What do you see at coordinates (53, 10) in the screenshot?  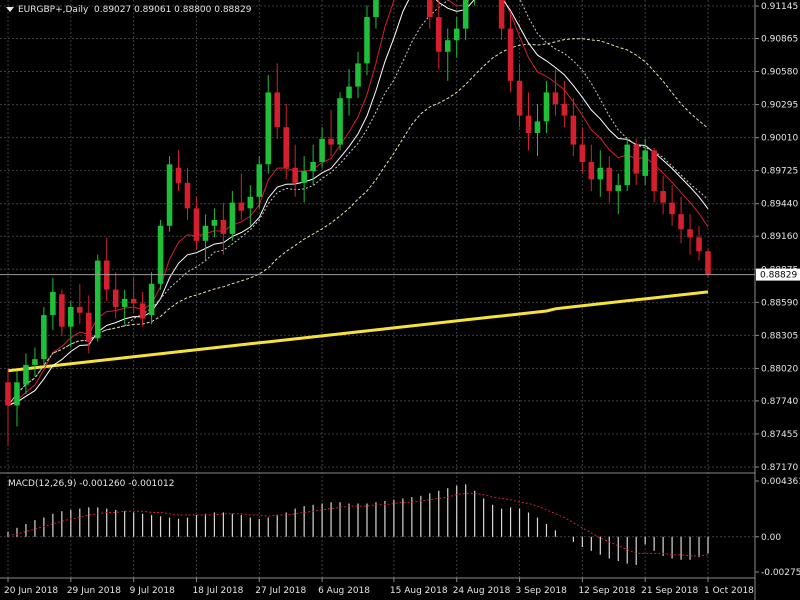 I see `symbol-header: EURGBP+,Daily` at bounding box center [53, 10].